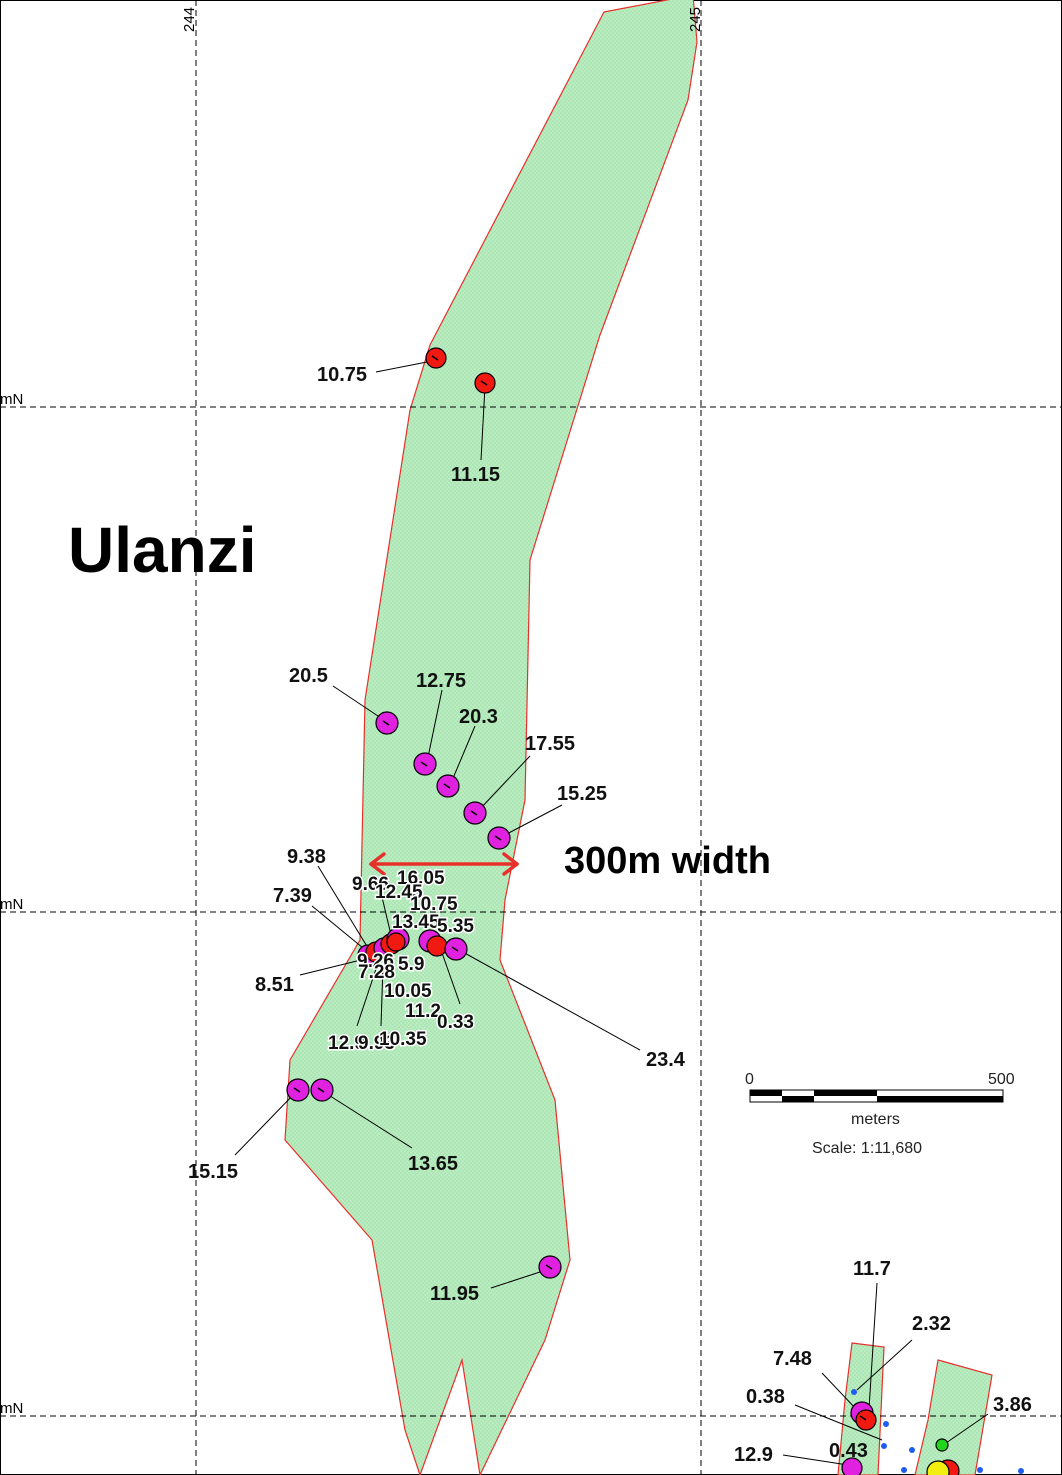  What do you see at coordinates (475, 475) in the screenshot?
I see `sample-label: 11.15` at bounding box center [475, 475].